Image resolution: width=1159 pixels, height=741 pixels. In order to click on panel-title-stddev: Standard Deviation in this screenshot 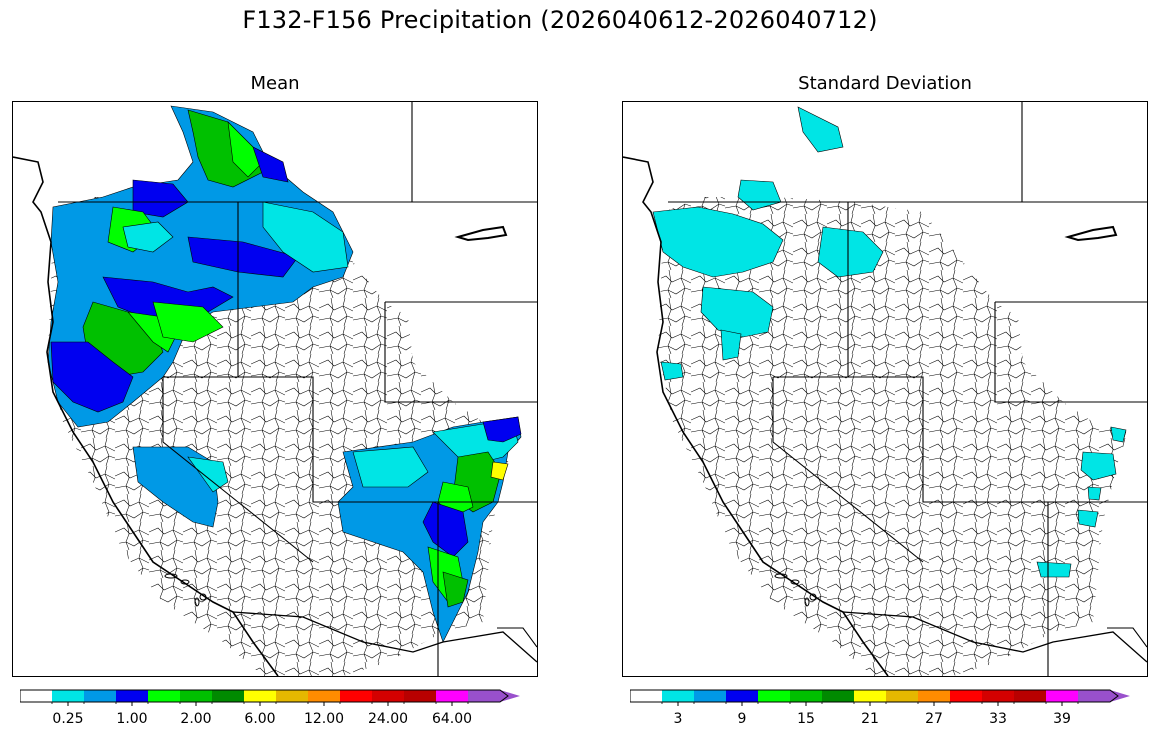, I will do `click(885, 83)`.